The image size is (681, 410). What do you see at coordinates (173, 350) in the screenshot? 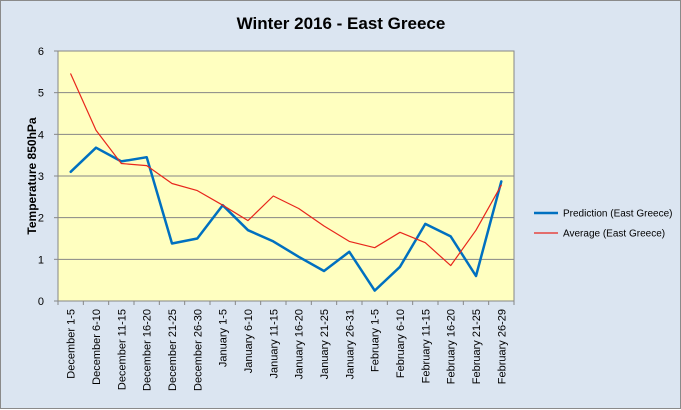
I see `x-tick-label: December 21-25` at bounding box center [173, 350].